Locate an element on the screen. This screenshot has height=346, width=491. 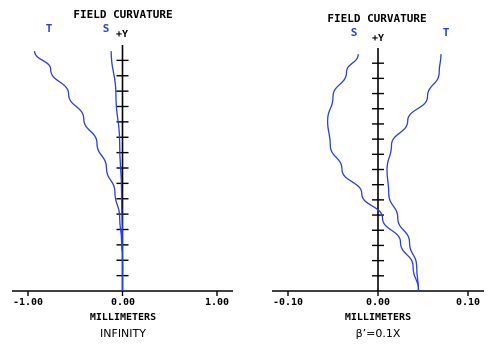
chart-subtitle: INFINITY is located at coordinates (123, 333).